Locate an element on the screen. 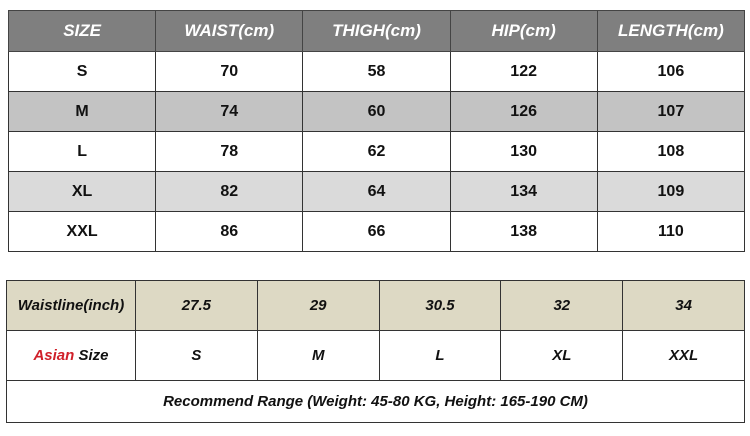 This screenshot has height=436, width=750. header-cell: THIGH(cm) is located at coordinates (376, 31).